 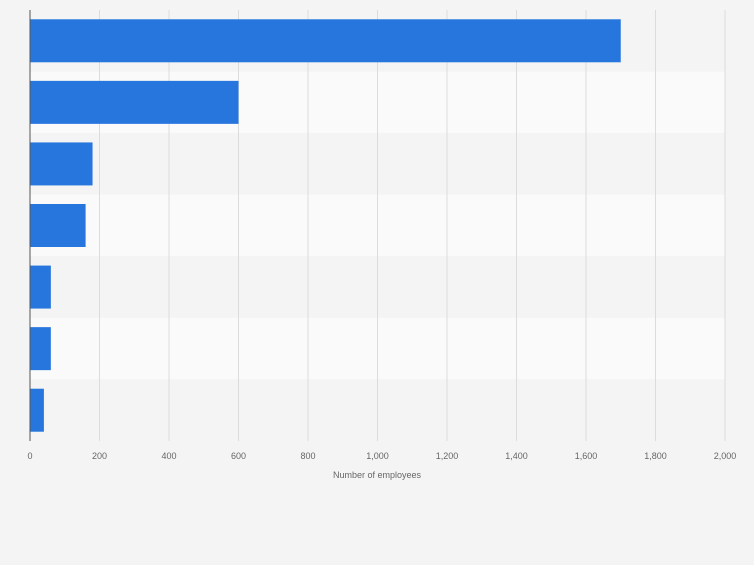 What do you see at coordinates (725, 456) in the screenshot?
I see `x-tick-label: 2,000` at bounding box center [725, 456].